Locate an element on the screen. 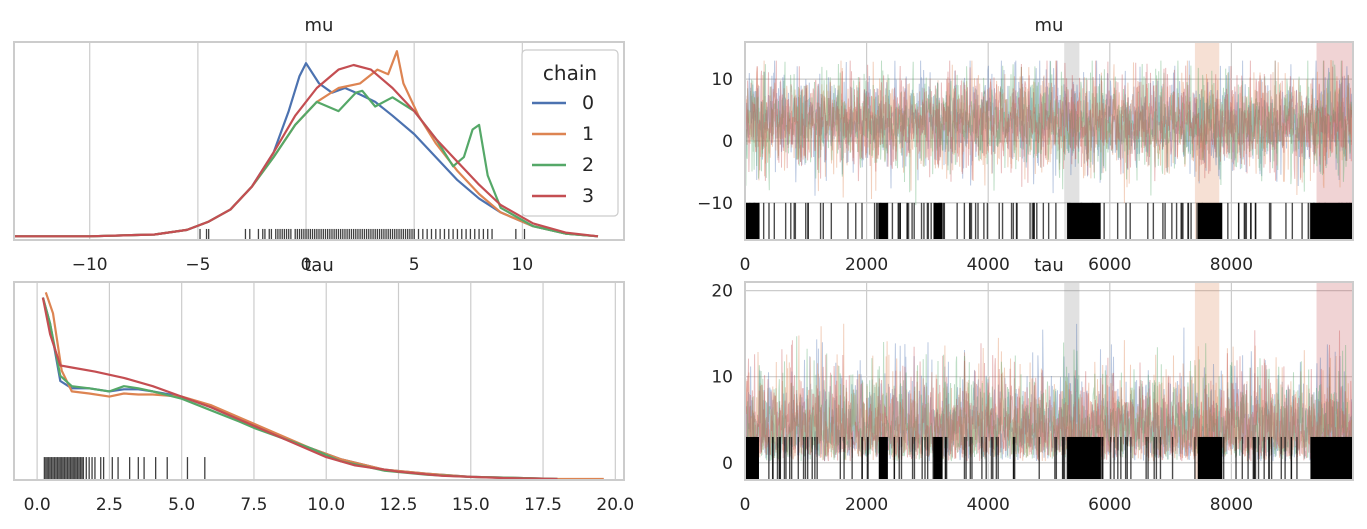  x-tick-label: −10 is located at coordinates (90, 265).